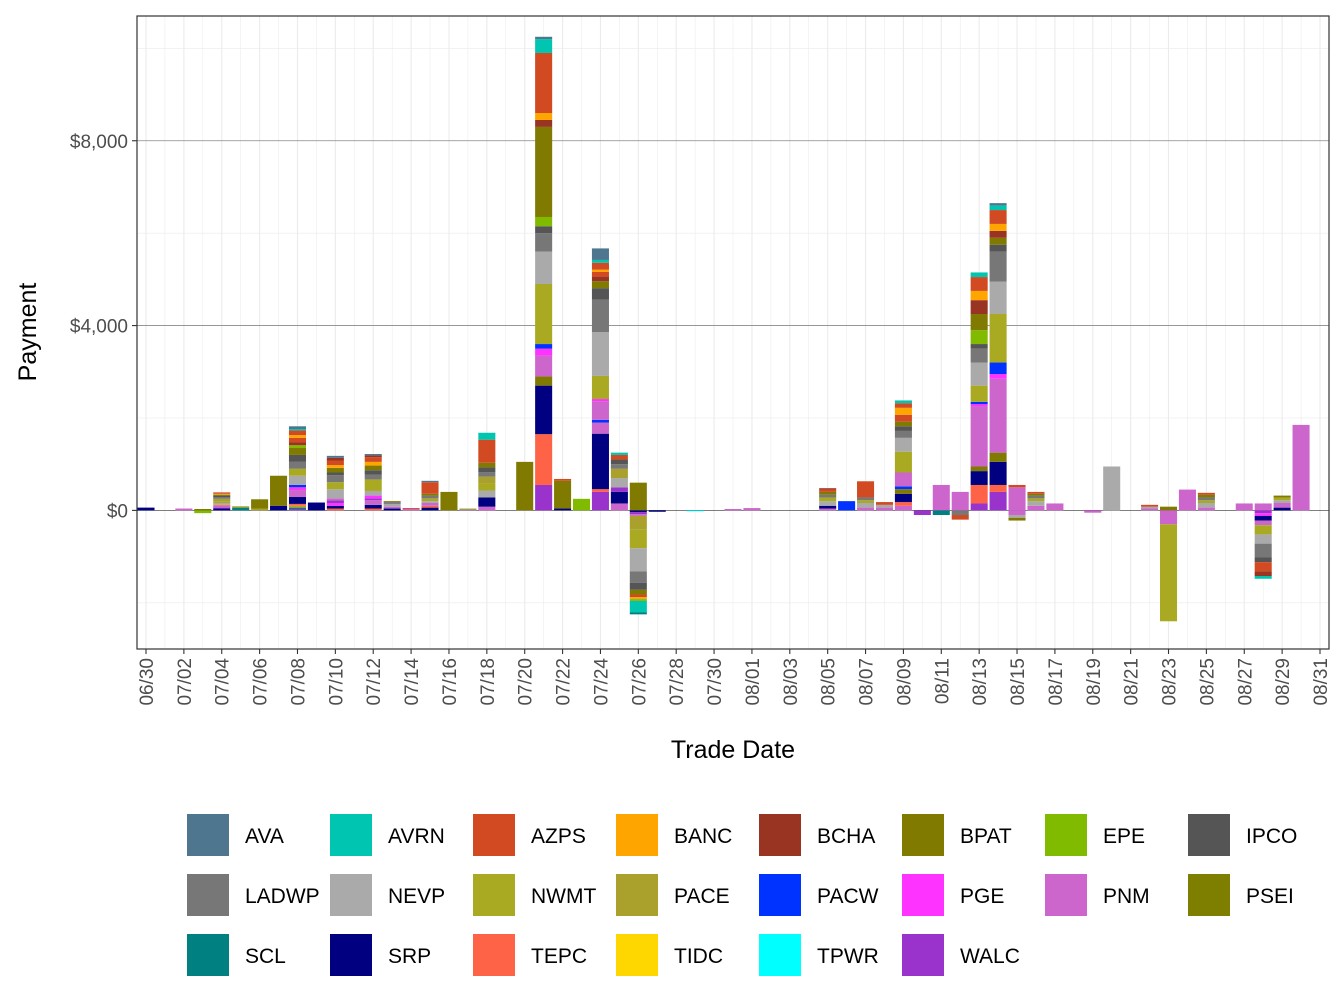 The height and width of the screenshot is (1008, 1344). What do you see at coordinates (904, 682) in the screenshot?
I see `x-tick-label: 08/09` at bounding box center [904, 682].